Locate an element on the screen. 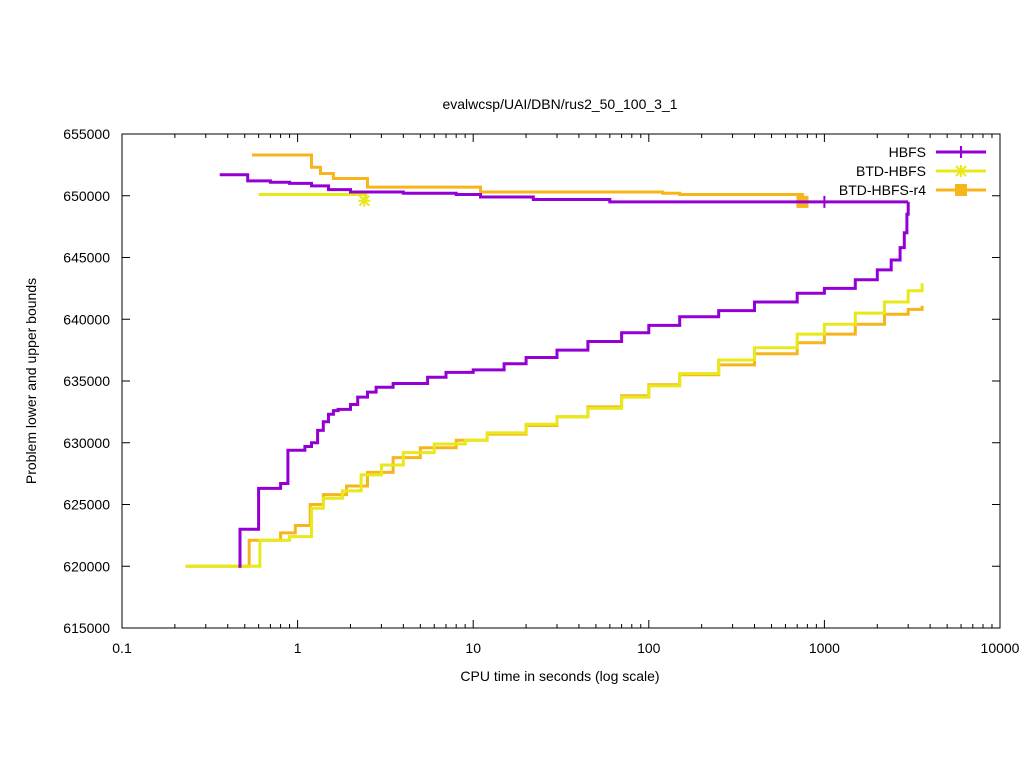 The image size is (1024, 768). btd-hbfs-upper-line is located at coordinates (313, 197).